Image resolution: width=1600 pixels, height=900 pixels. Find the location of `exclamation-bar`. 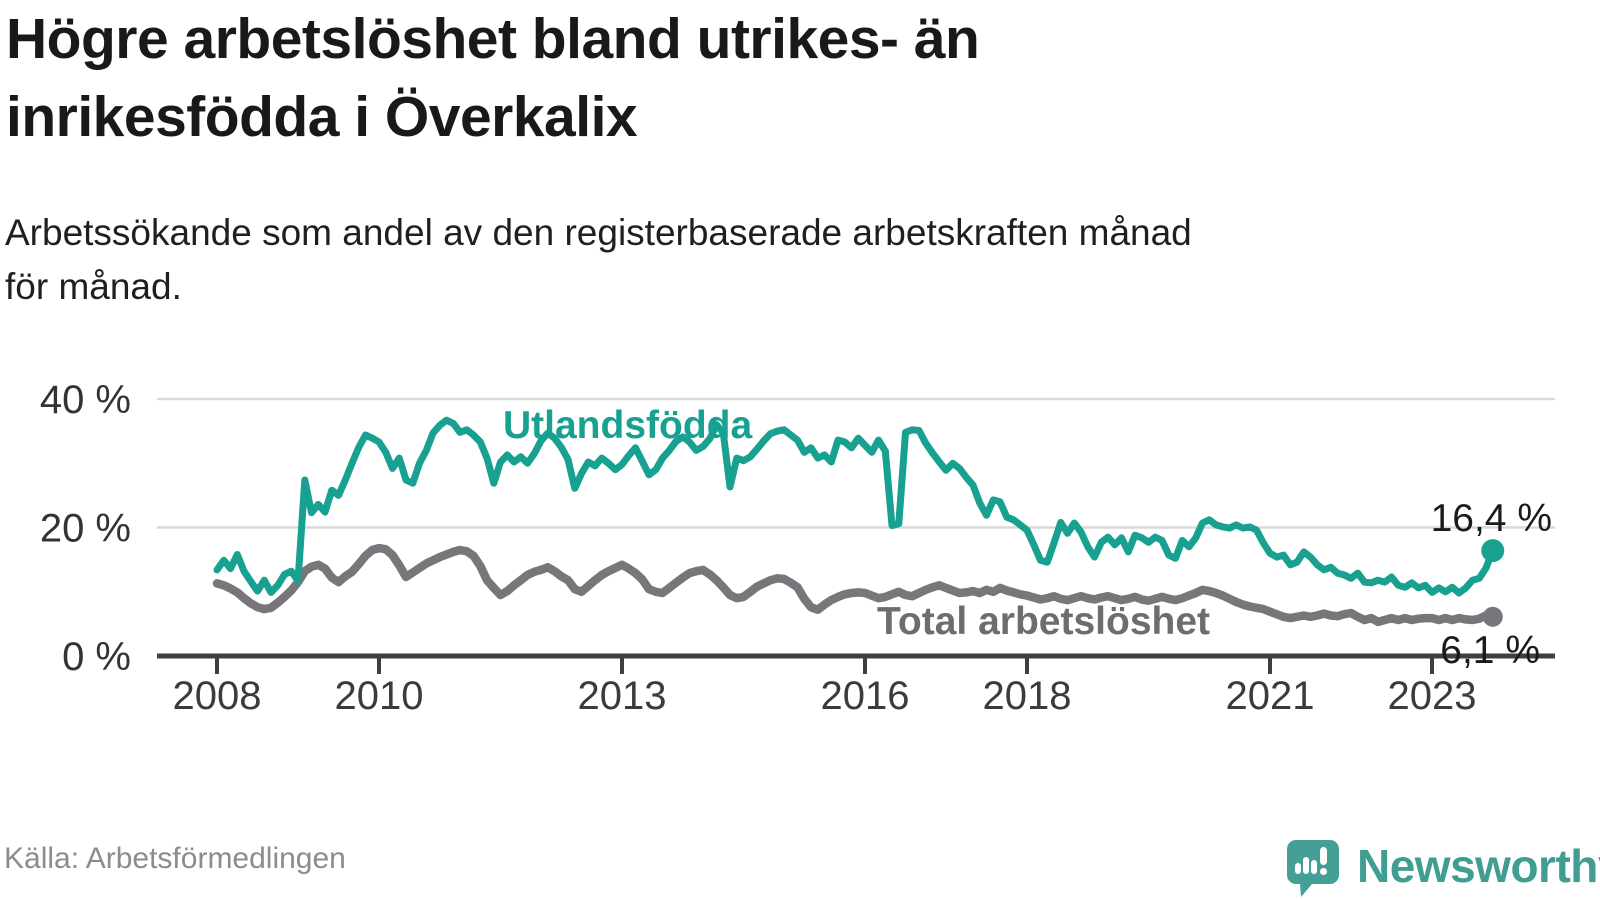

exclamation-bar is located at coordinates (1323, 856).